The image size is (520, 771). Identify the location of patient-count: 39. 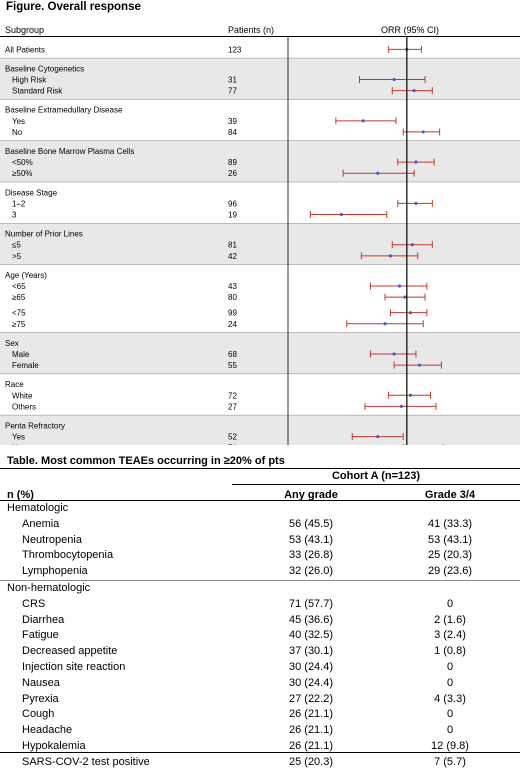
(232, 121).